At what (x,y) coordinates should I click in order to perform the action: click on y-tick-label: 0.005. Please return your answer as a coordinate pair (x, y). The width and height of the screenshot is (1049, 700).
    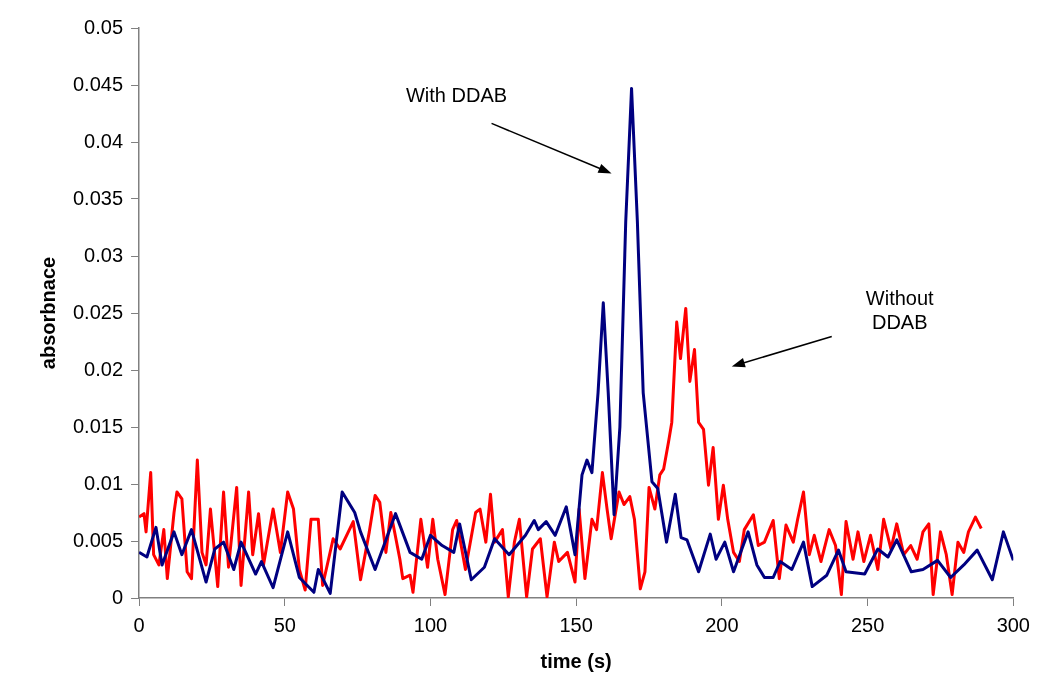
    Looking at the image, I should click on (98, 539).